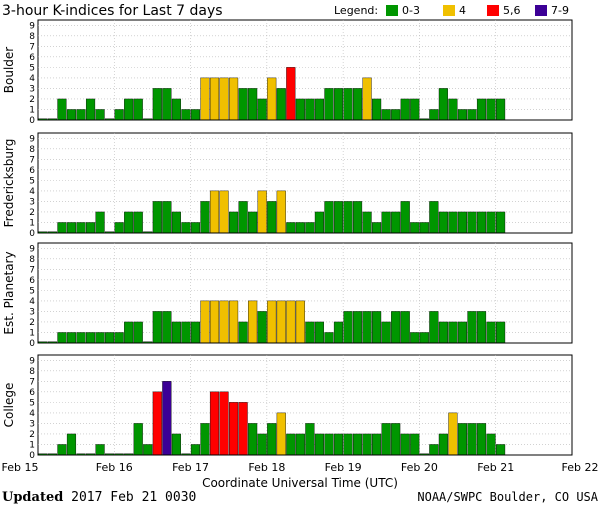  Describe the element at coordinates (343, 467) in the screenshot. I see `x-tick-label: Feb 19` at that location.